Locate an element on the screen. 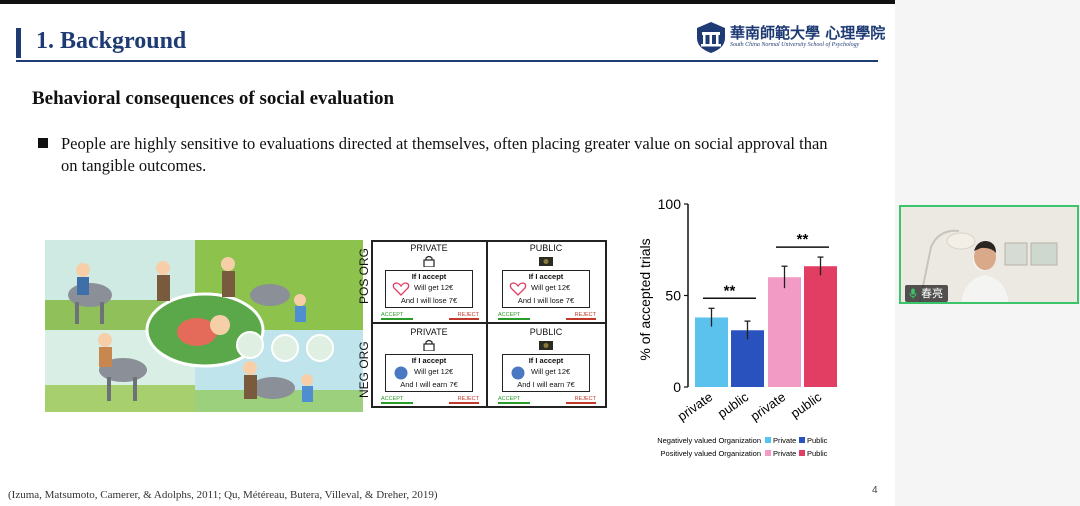 The image size is (1080, 506). legend-group-label: Positively valued Organization is located at coordinates (711, 453).